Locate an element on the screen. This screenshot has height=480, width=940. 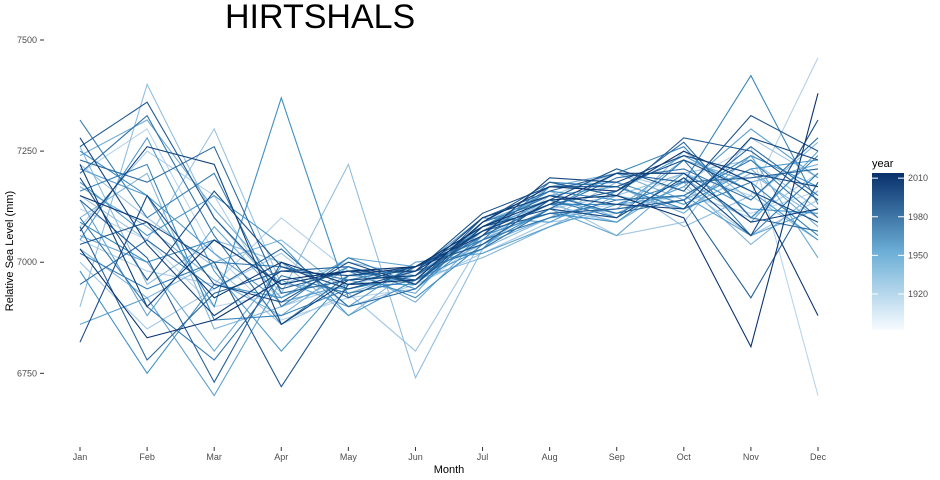
x-tick-label: Jan is located at coordinates (80, 457).